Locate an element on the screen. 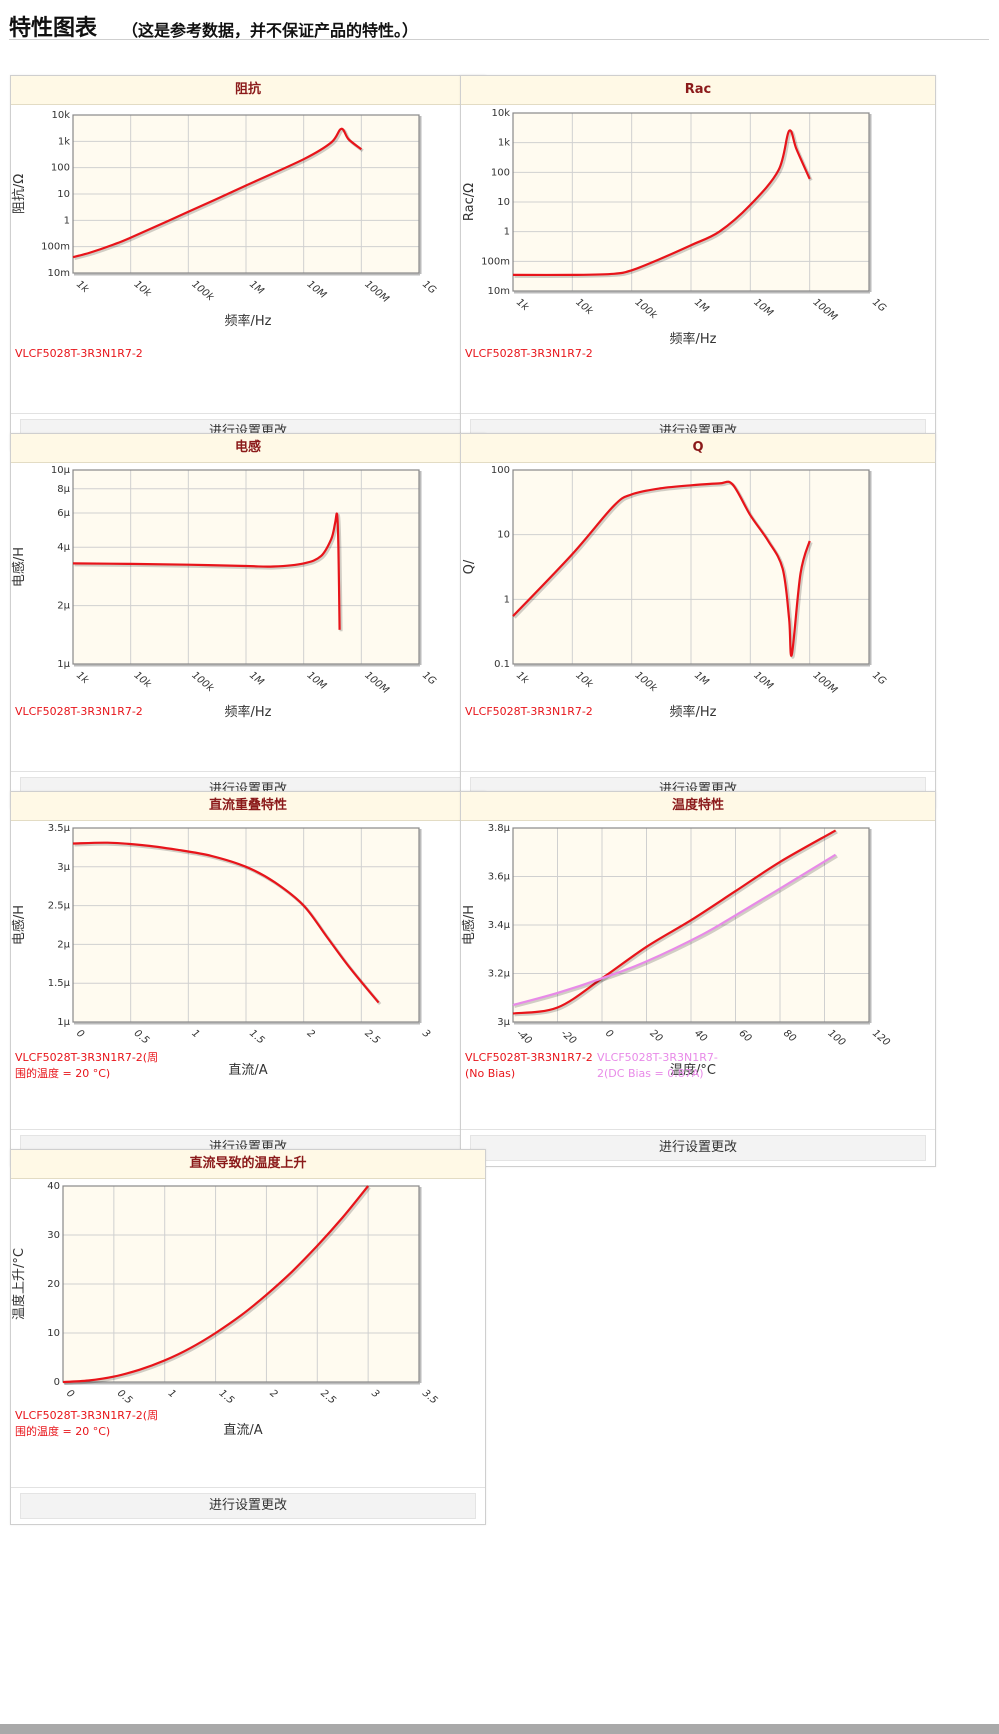 Image resolution: width=999 pixels, height=1734 pixels. chart-title: 温度特性 is located at coordinates (698, 806).